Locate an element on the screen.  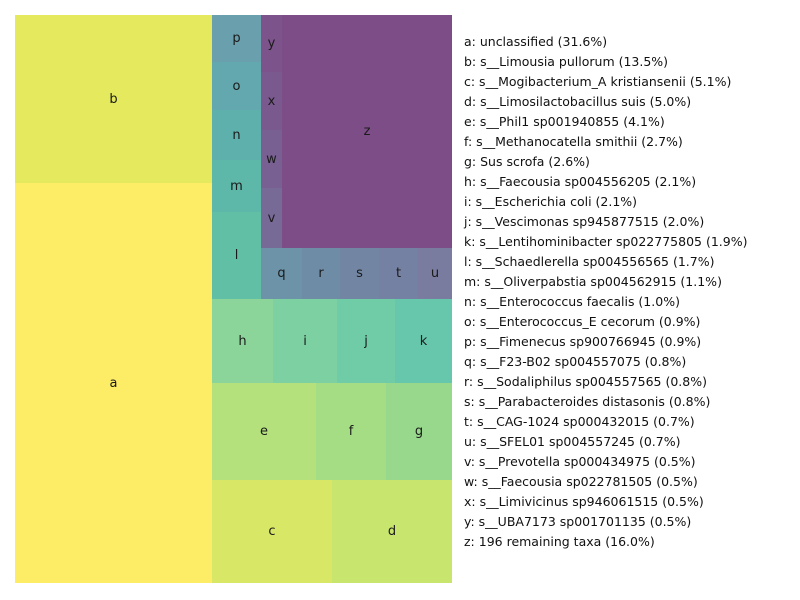
legend-item-y: y: s__UBA7173 sp001701135 (0.5%) is located at coordinates (578, 521).